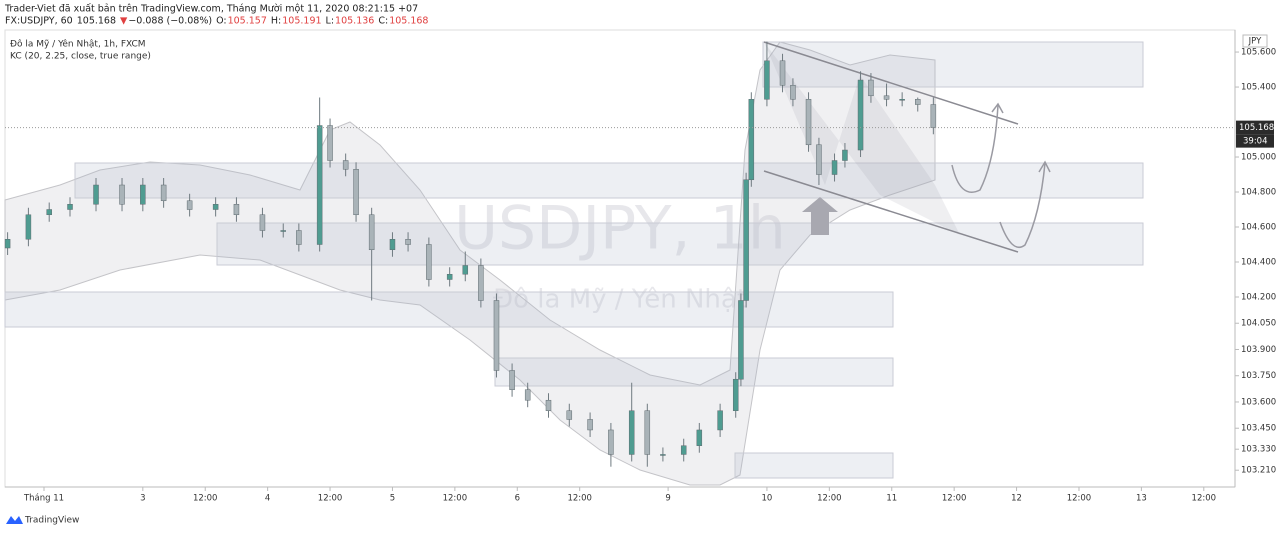 This screenshot has width=1280, height=533. I want to click on header-item: O:, so click(221, 21).